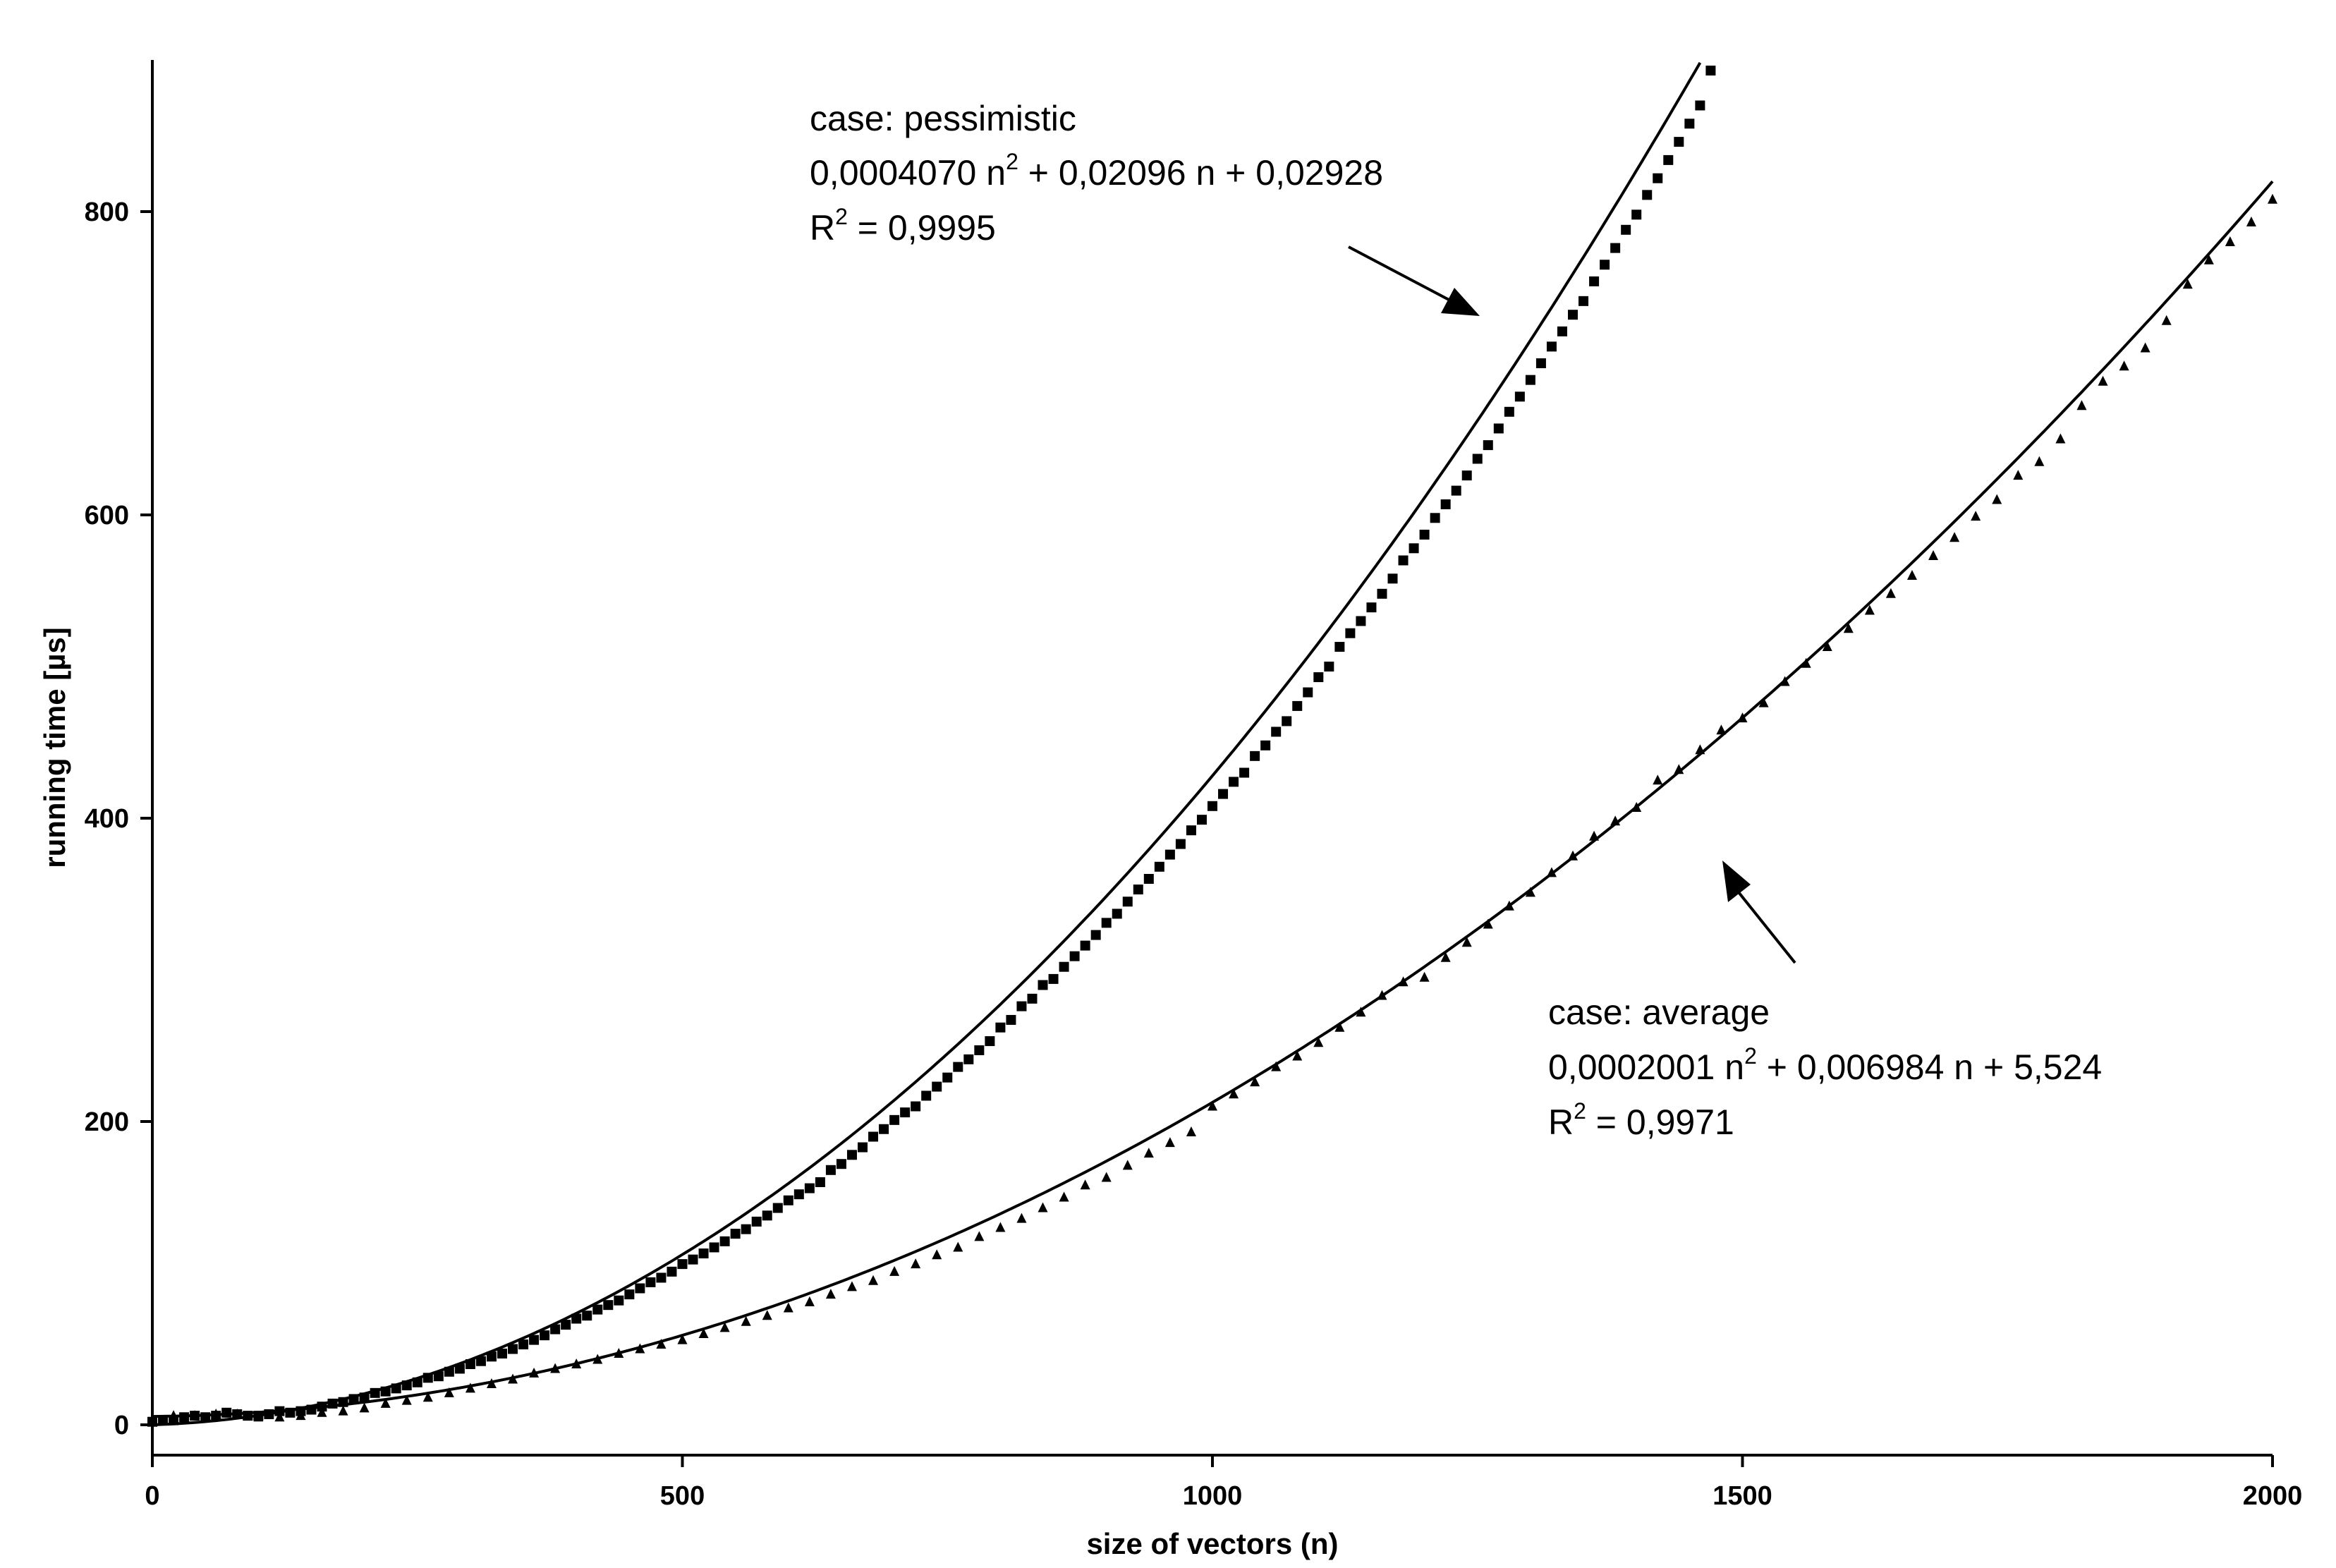 The image size is (2336, 1568). Describe the element at coordinates (1096, 171) in the screenshot. I see `annotation-pessimistic-equation: 0,0004070 n2 + 0,02096 n + 0,02928` at that location.